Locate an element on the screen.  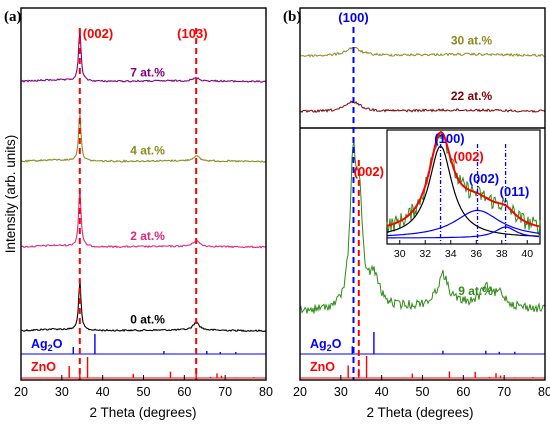
peak-marker-label: (103) is located at coordinates (192, 33).